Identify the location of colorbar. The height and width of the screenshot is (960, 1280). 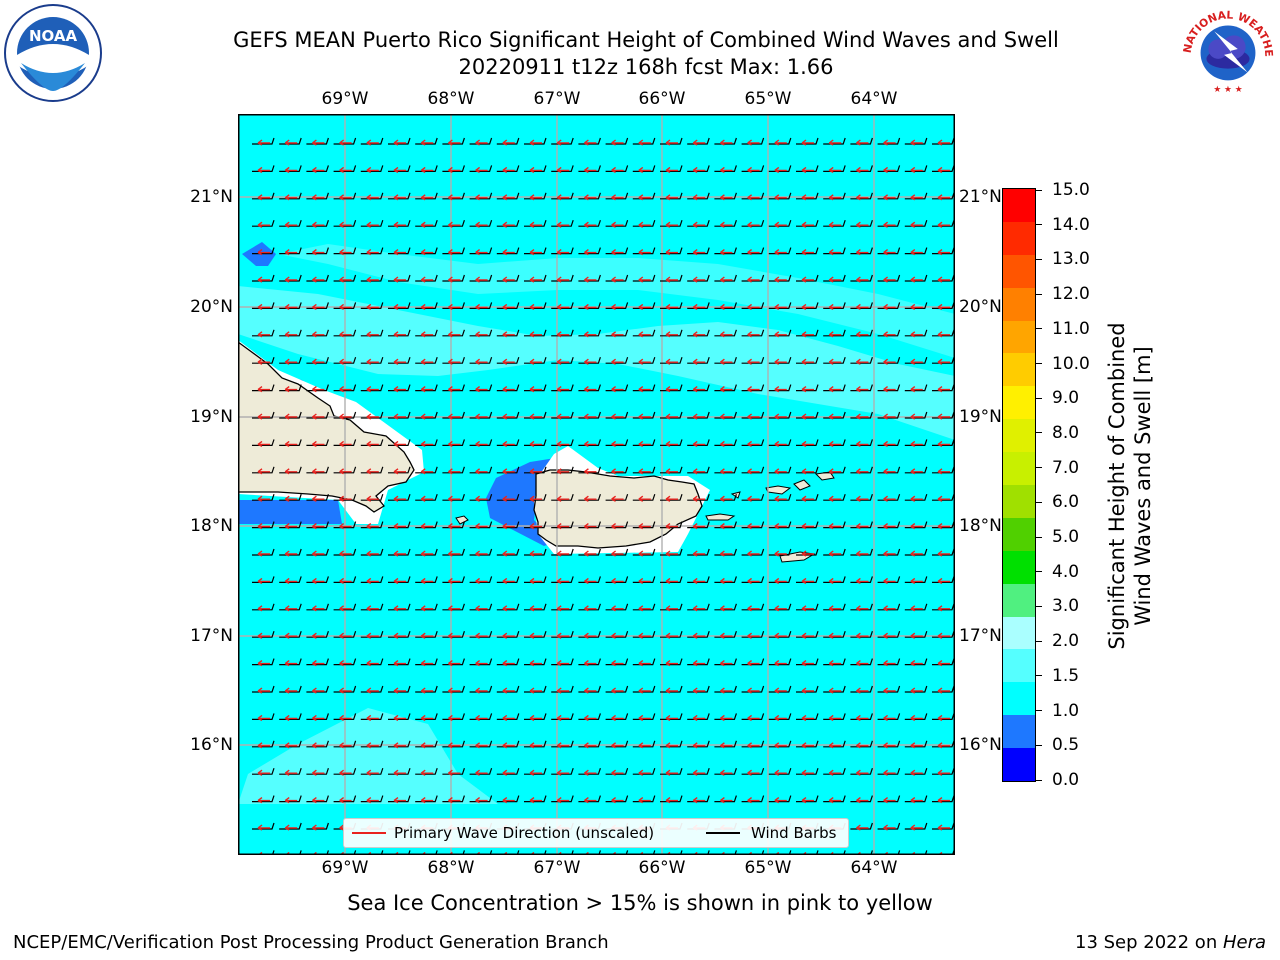
(1019, 485).